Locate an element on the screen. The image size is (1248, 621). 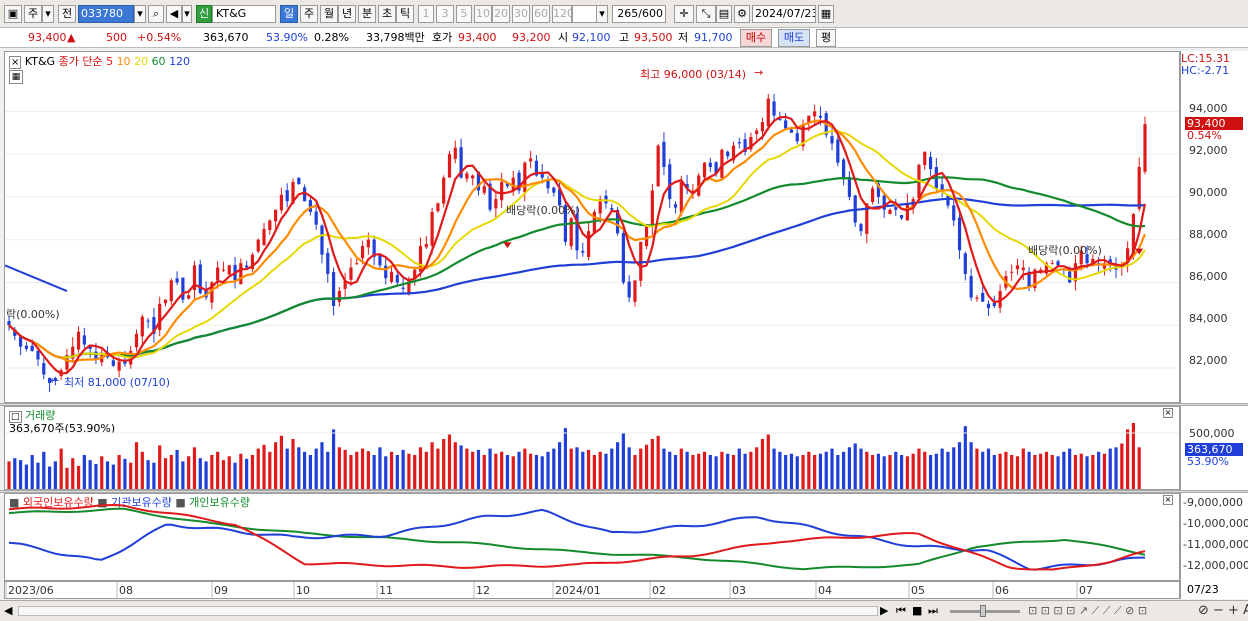
period-button-2: 월 is located at coordinates (329, 14).